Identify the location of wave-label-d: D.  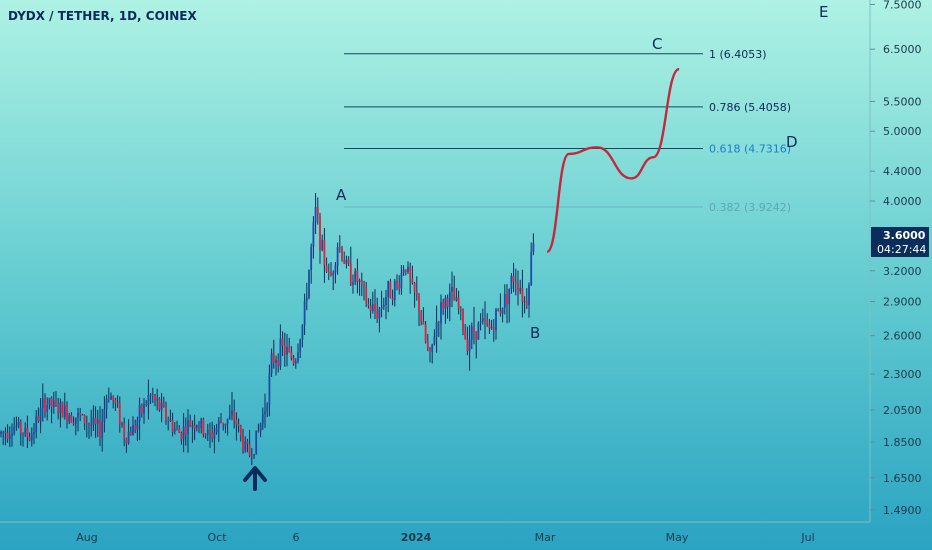
(792, 142).